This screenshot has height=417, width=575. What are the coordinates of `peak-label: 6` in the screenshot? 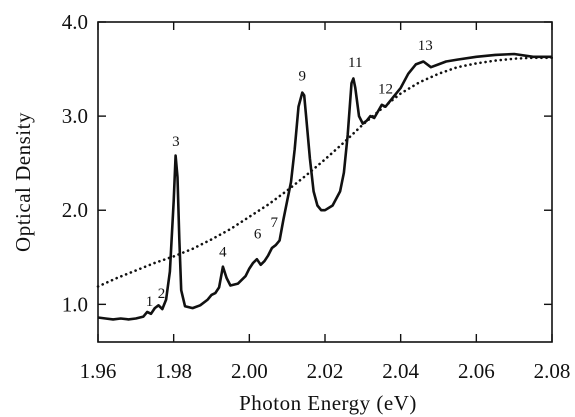 It's located at (258, 234).